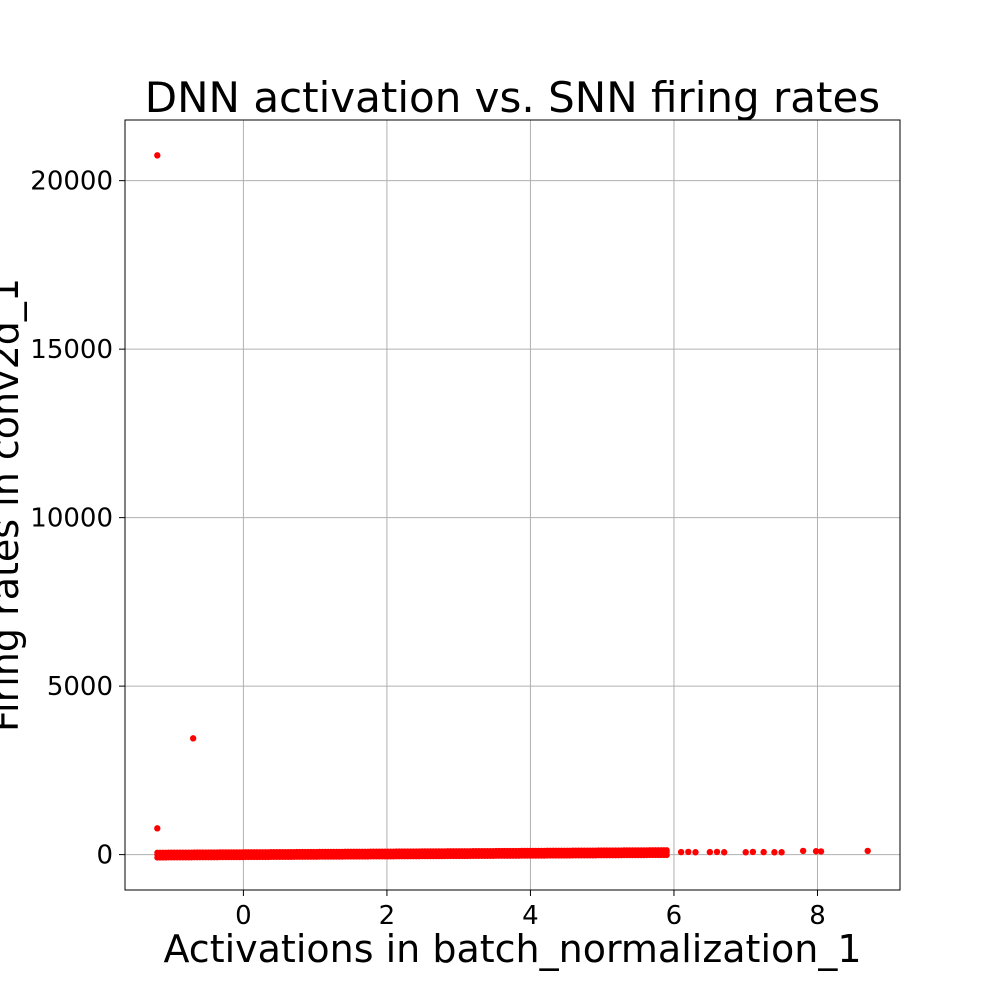  I want to click on y-tick-label: 10000, so click(71, 519).